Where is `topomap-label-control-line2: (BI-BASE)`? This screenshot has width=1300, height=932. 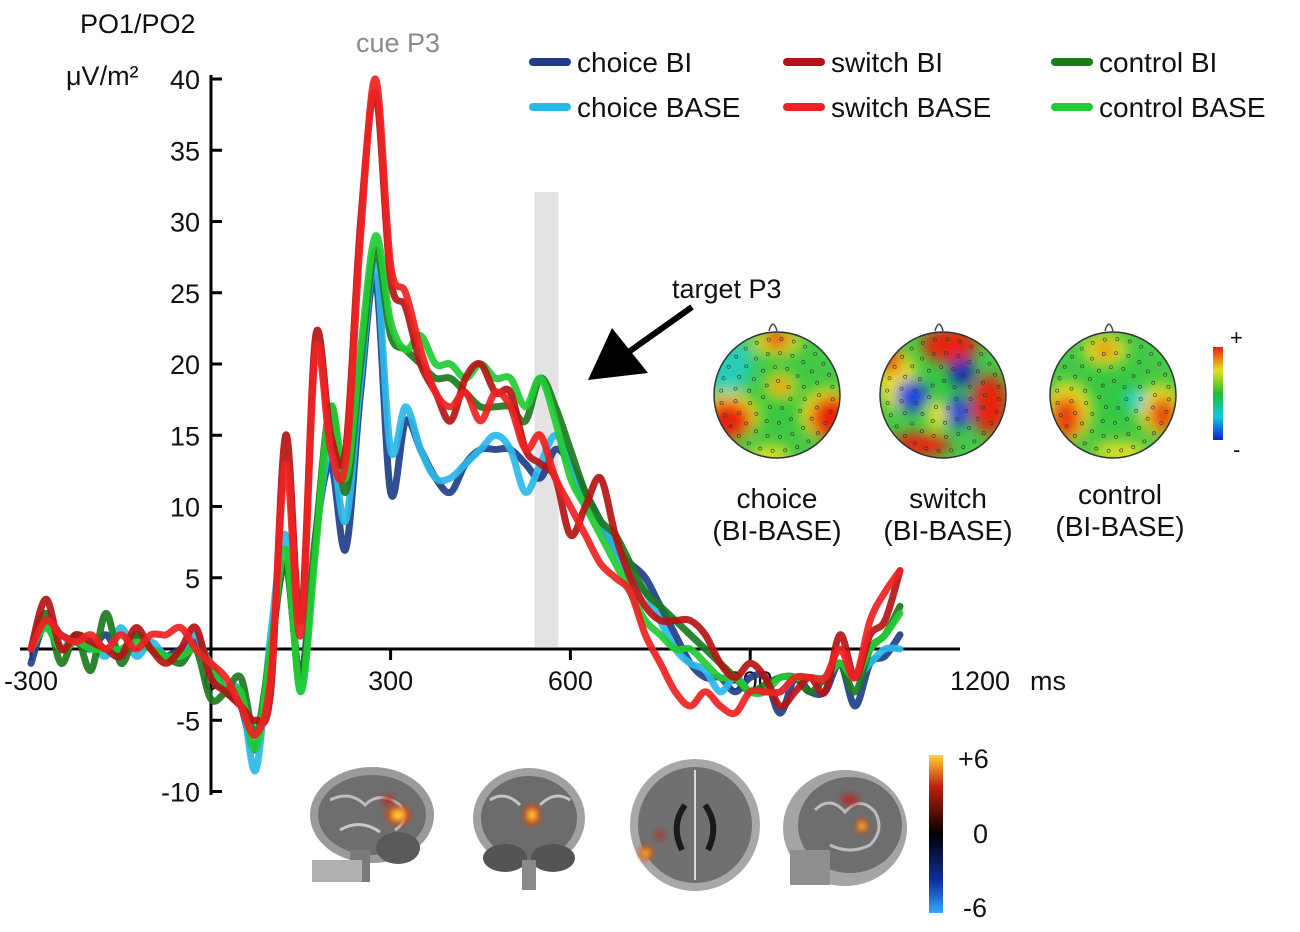
topomap-label-control-line2: (BI-BASE) is located at coordinates (1119, 526).